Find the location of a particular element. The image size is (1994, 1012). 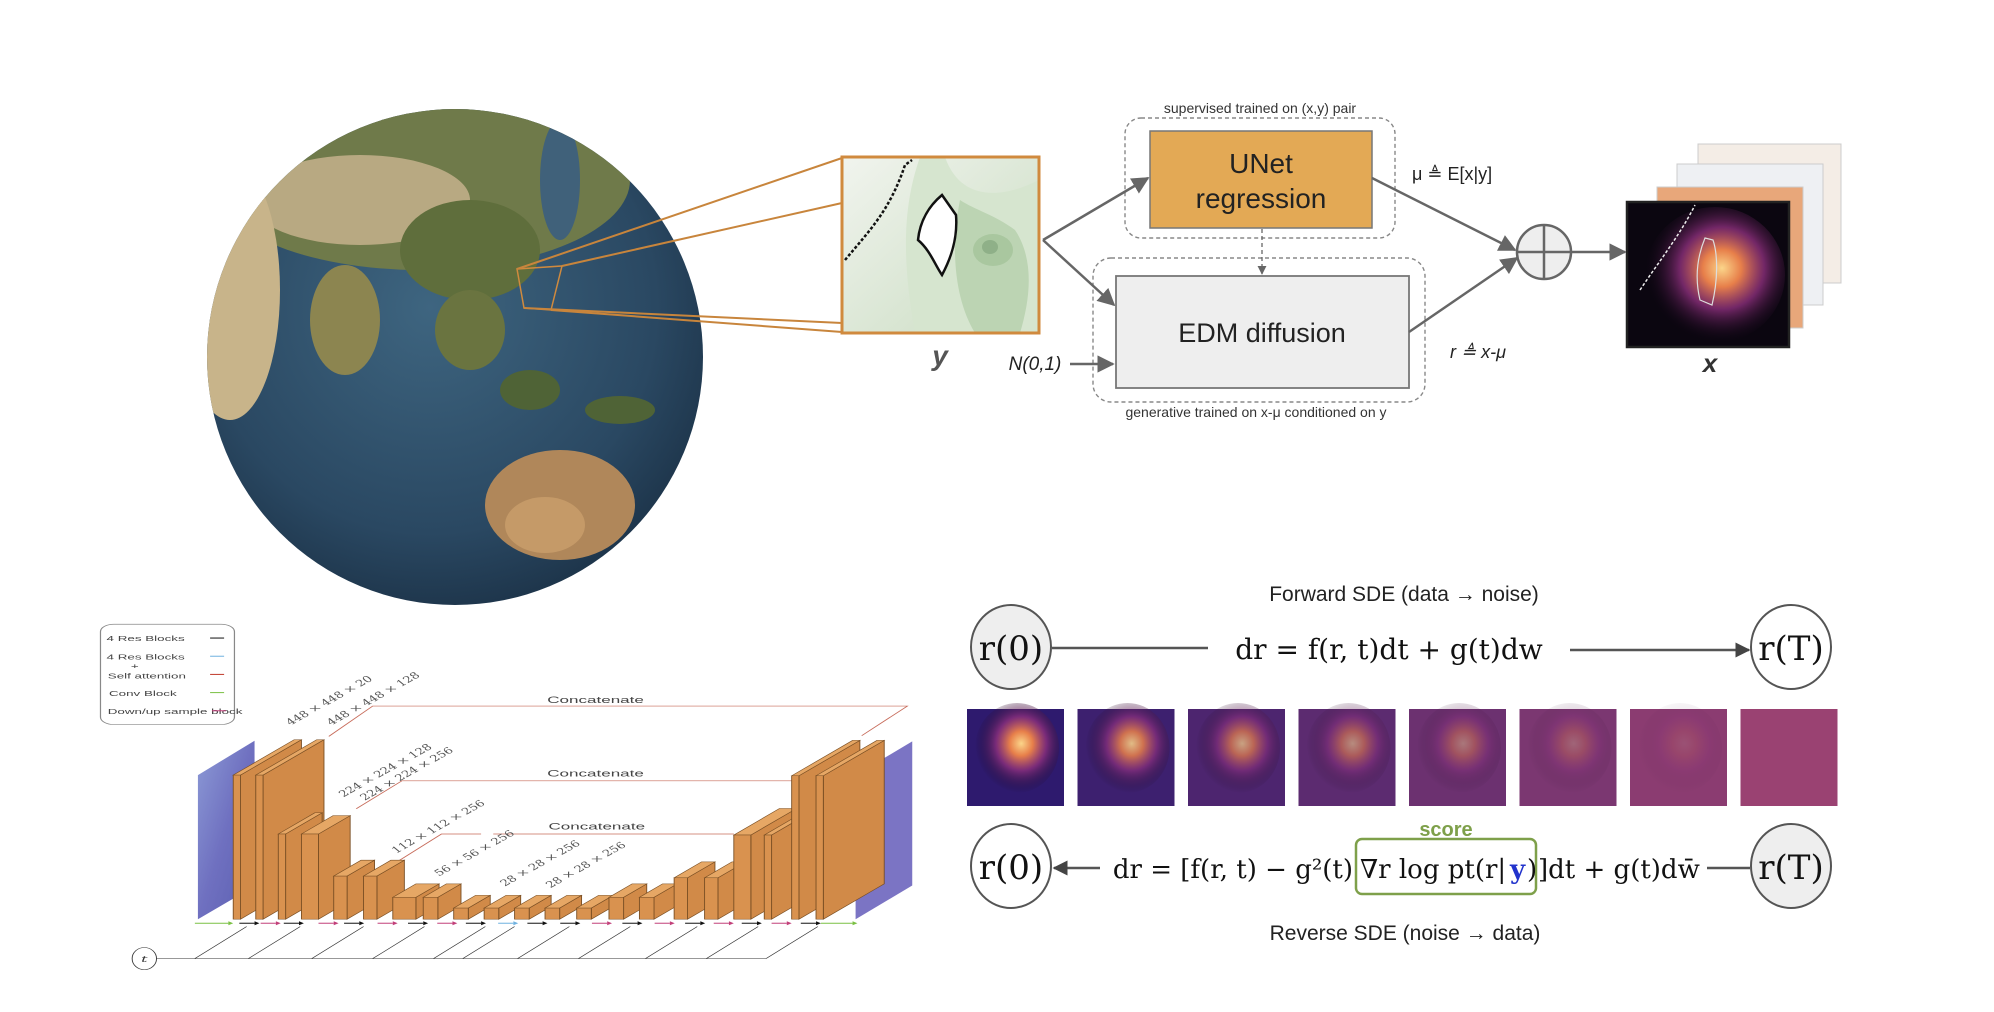

diffusion-noise-strip is located at coordinates (1402, 754).